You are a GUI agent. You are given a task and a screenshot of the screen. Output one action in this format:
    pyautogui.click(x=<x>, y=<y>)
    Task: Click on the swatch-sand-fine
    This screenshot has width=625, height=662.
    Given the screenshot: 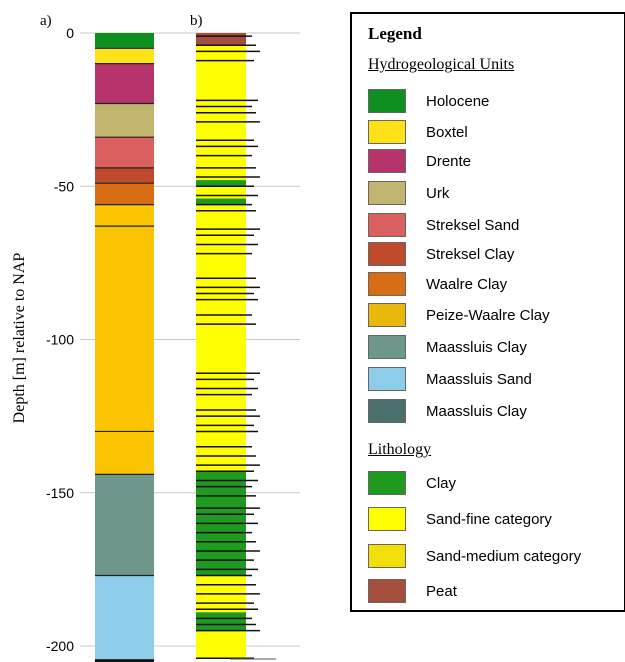 What is the action you would take?
    pyautogui.click(x=387, y=519)
    